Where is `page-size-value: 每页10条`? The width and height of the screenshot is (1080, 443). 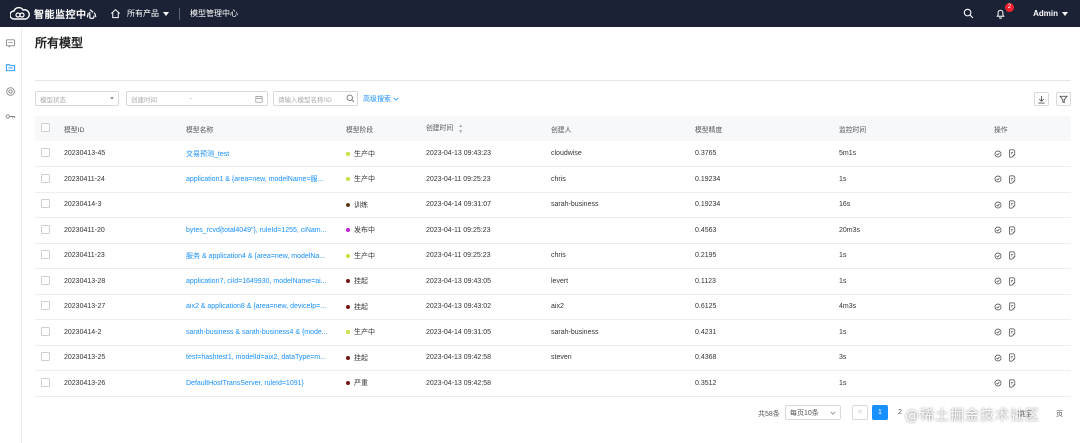 page-size-value: 每页10条 is located at coordinates (804, 413).